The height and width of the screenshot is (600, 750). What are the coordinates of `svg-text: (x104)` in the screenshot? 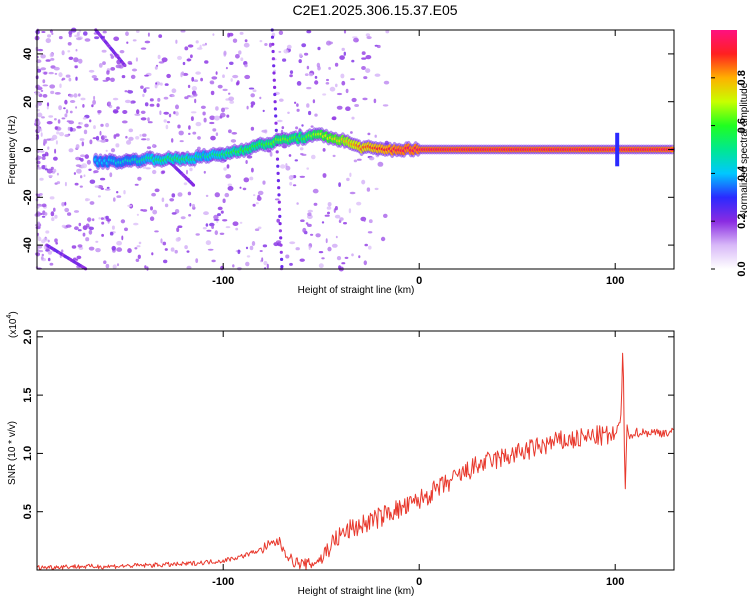 It's located at (12, 324).